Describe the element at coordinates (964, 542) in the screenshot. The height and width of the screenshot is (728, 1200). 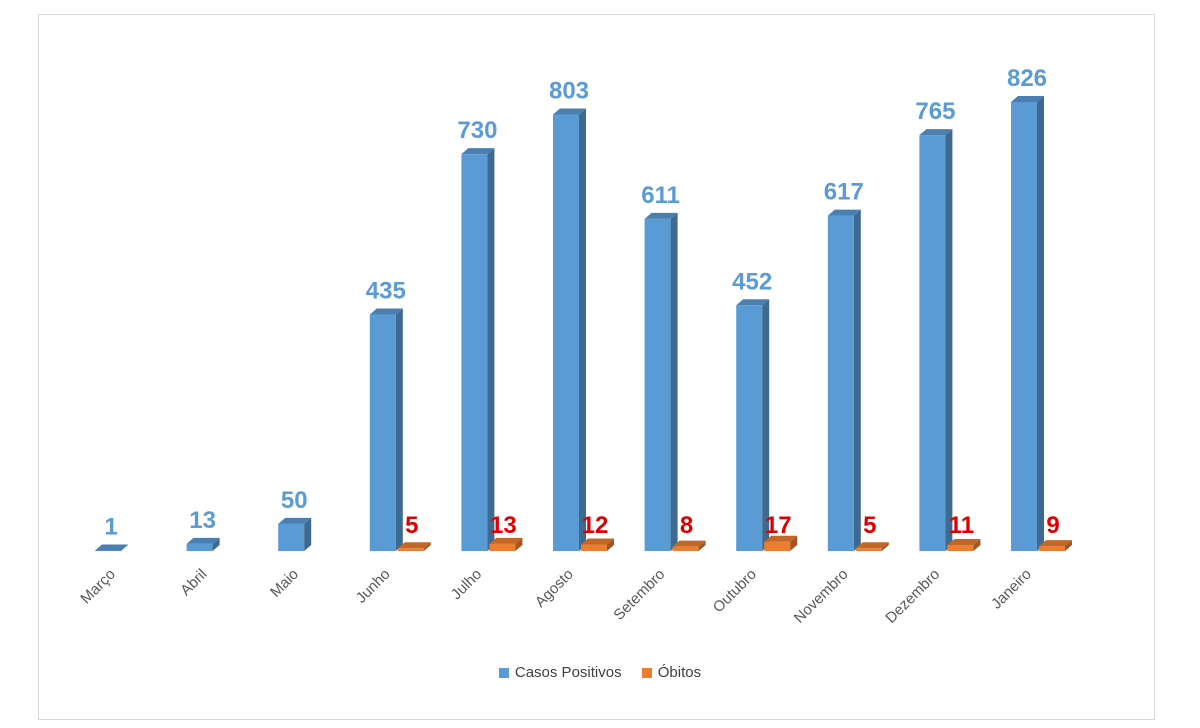
I see `bar-obitos-9-top` at that location.